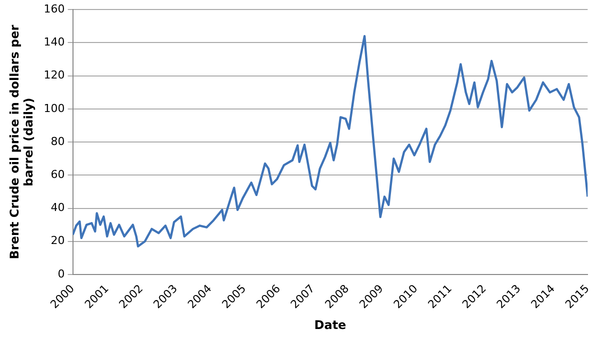 The height and width of the screenshot is (337, 600). What do you see at coordinates (330, 325) in the screenshot?
I see `x-axis-title: Date` at bounding box center [330, 325].